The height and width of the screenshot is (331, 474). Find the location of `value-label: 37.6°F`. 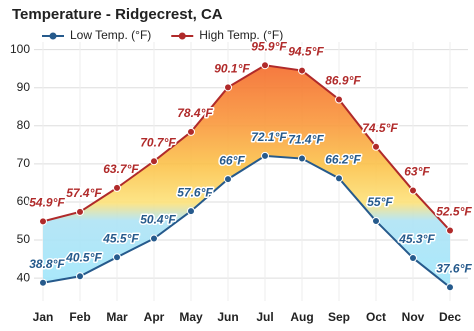

value-label: 37.6°F is located at coordinates (454, 268).